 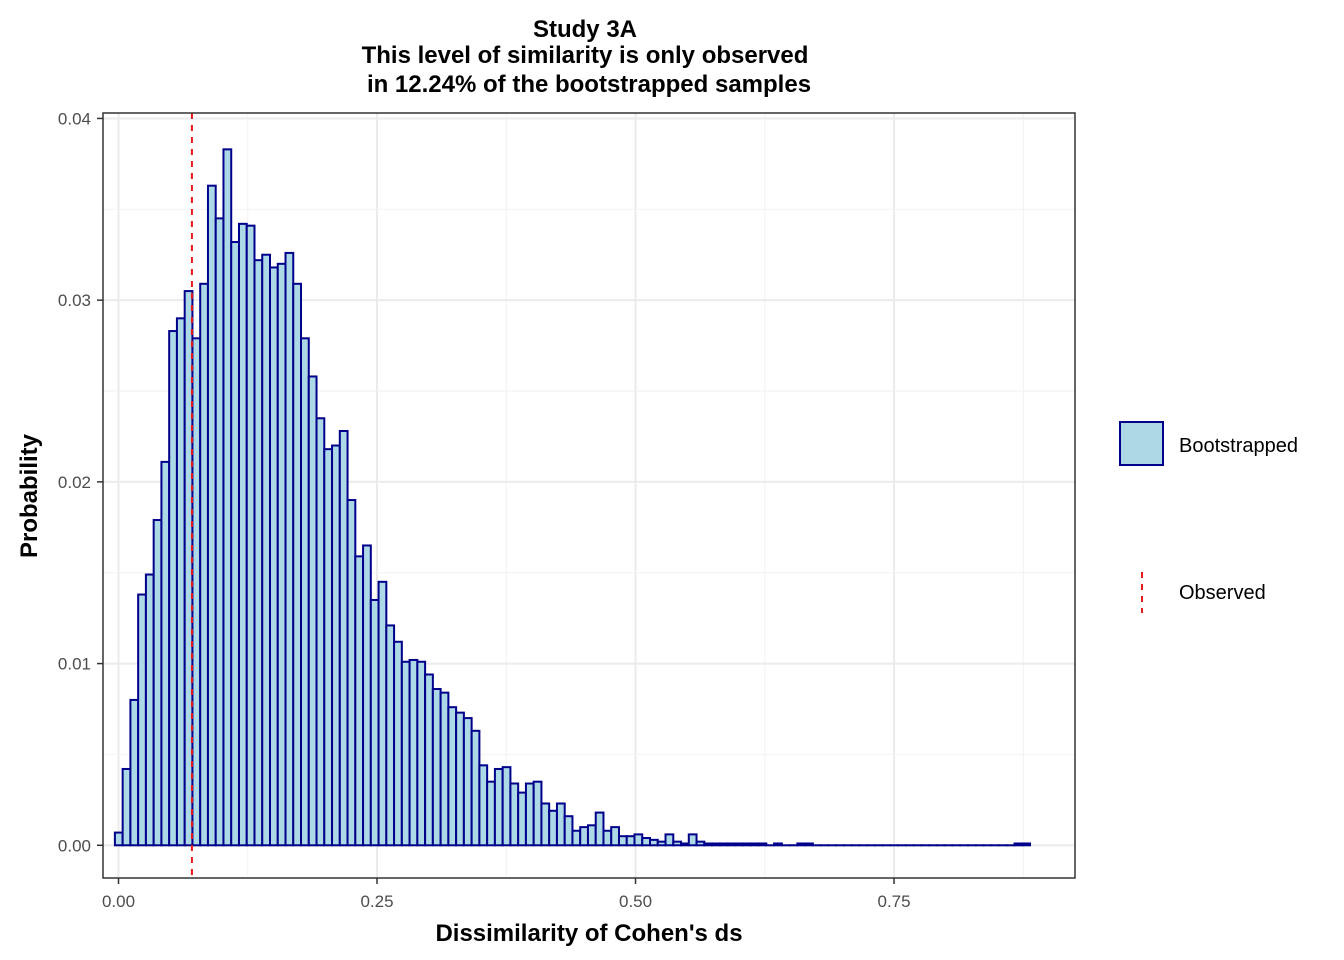 I want to click on y-tick-label: 0.04, so click(x=74, y=118).